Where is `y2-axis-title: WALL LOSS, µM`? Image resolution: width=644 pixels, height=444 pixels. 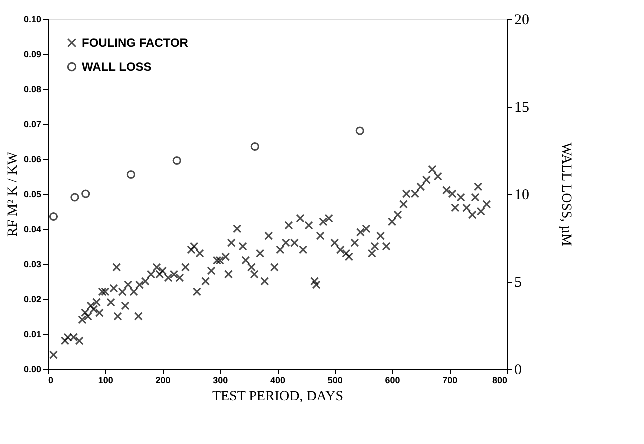 y2-axis-title: WALL LOSS, µM is located at coordinates (566, 194).